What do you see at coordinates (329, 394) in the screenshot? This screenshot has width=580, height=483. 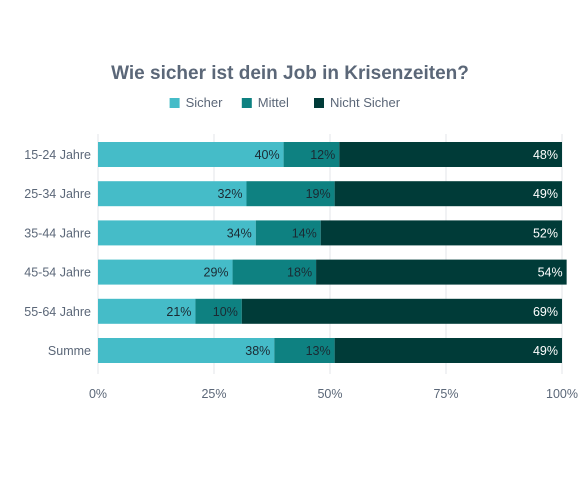 I see `x-tick-label: 50%` at bounding box center [329, 394].